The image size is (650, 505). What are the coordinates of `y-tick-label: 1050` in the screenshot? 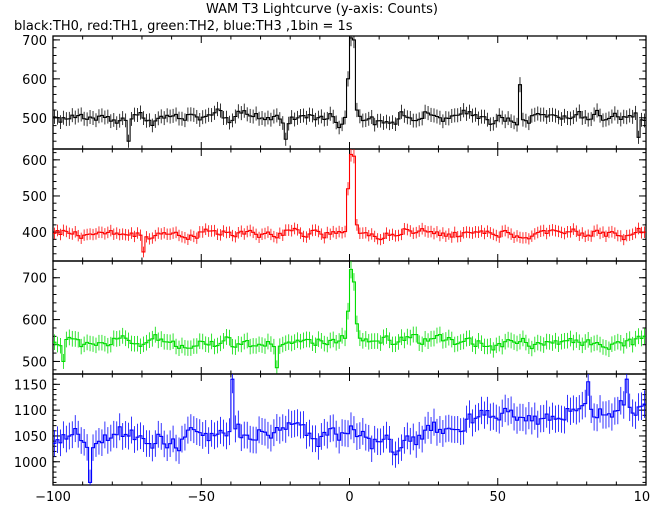 It's located at (30, 437).